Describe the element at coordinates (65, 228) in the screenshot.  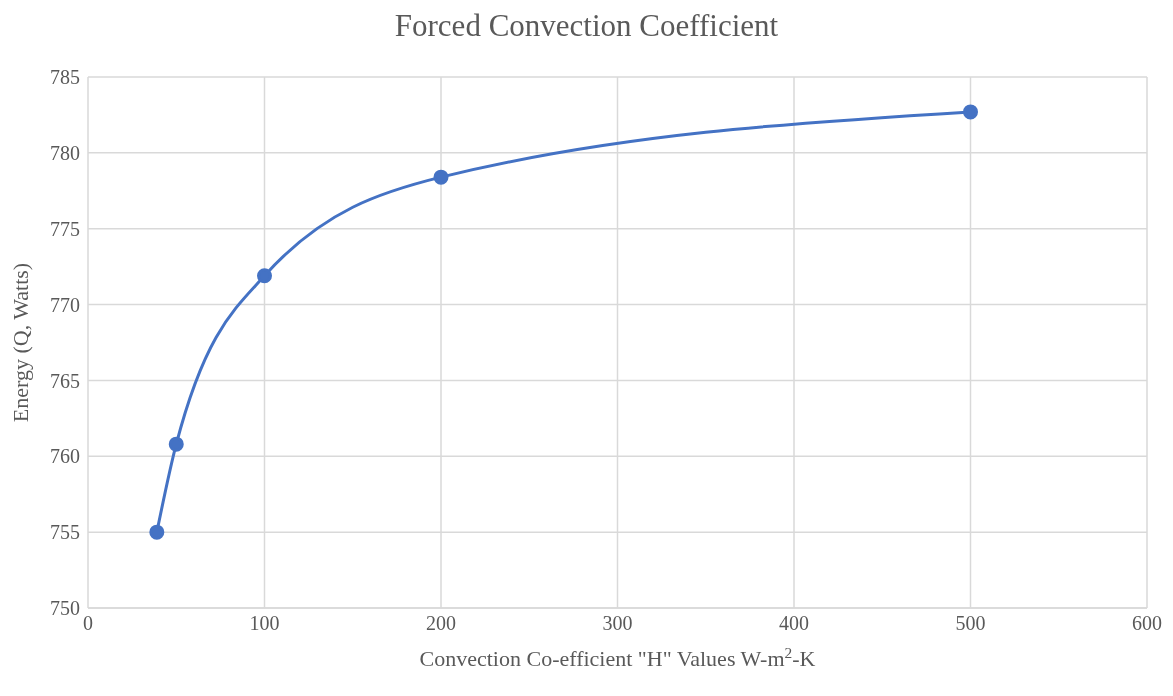
I see `y-tick-label: 775` at that location.